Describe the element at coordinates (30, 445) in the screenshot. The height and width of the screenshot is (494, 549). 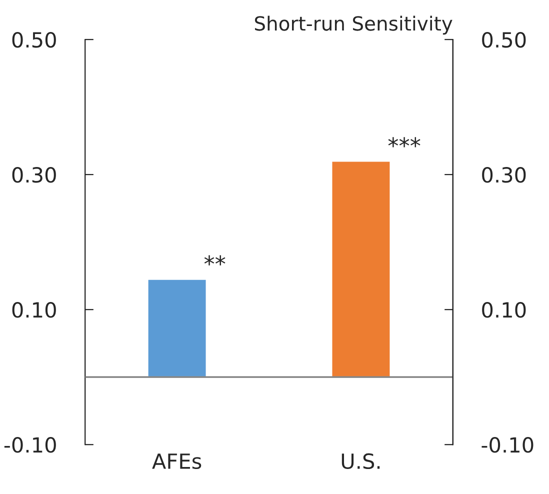
I see `y-tick-label: -0.10` at that location.